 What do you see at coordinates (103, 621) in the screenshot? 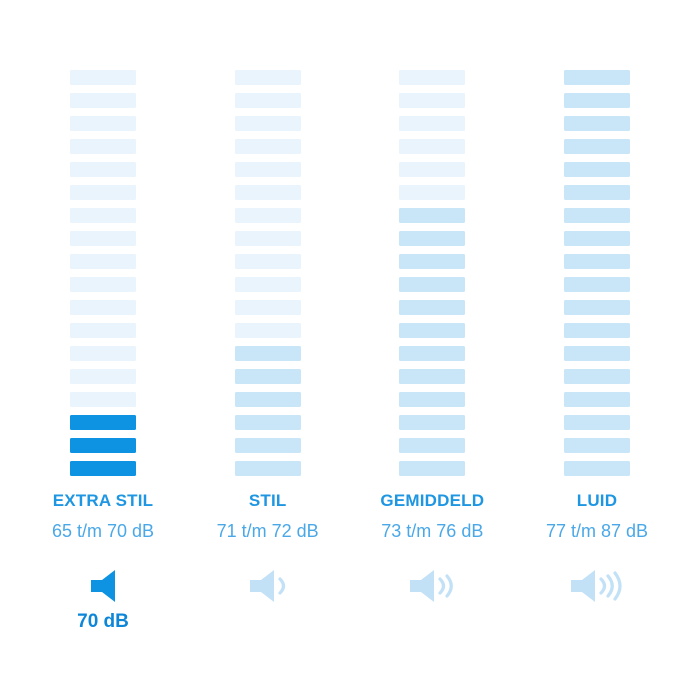
I see `selected-volume-label: 70 dB` at bounding box center [103, 621].